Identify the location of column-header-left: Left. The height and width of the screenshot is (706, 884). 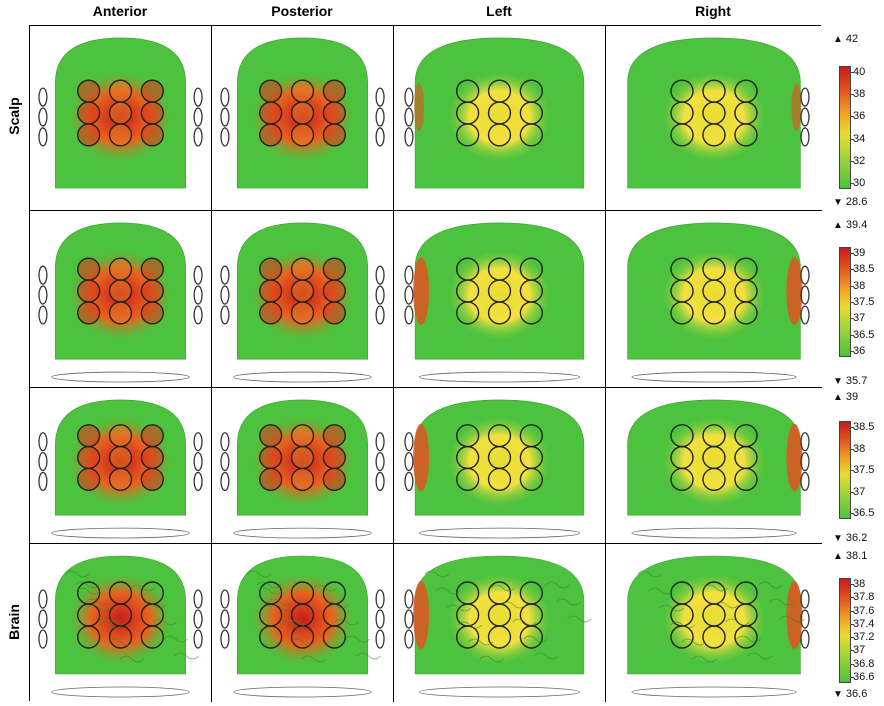
(499, 11).